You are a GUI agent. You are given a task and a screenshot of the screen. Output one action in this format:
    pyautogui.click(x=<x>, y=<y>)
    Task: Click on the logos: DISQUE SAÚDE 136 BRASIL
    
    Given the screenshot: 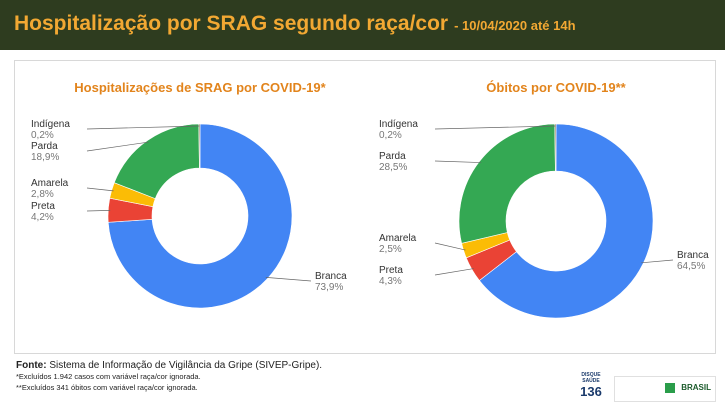 What is the action you would take?
    pyautogui.click(x=646, y=387)
    